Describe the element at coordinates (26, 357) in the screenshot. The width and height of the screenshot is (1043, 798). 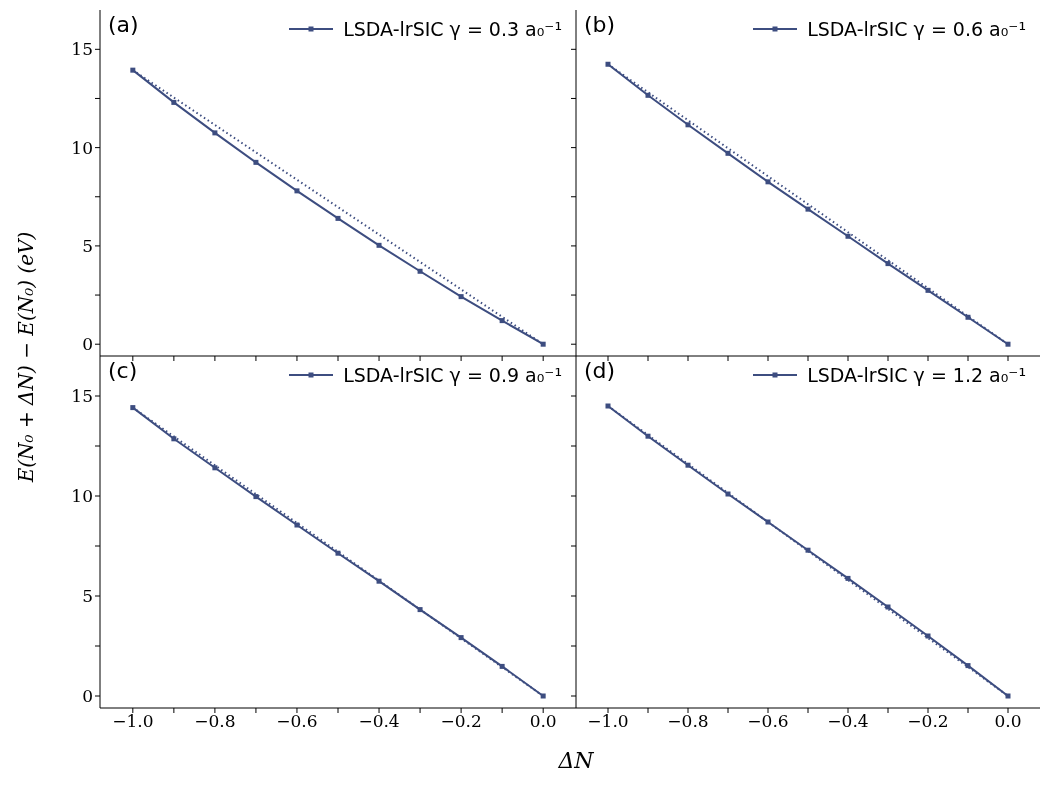
I see `y-axis-title: E(N₀ + ΔN) − E(N₀) (eV)` at that location.